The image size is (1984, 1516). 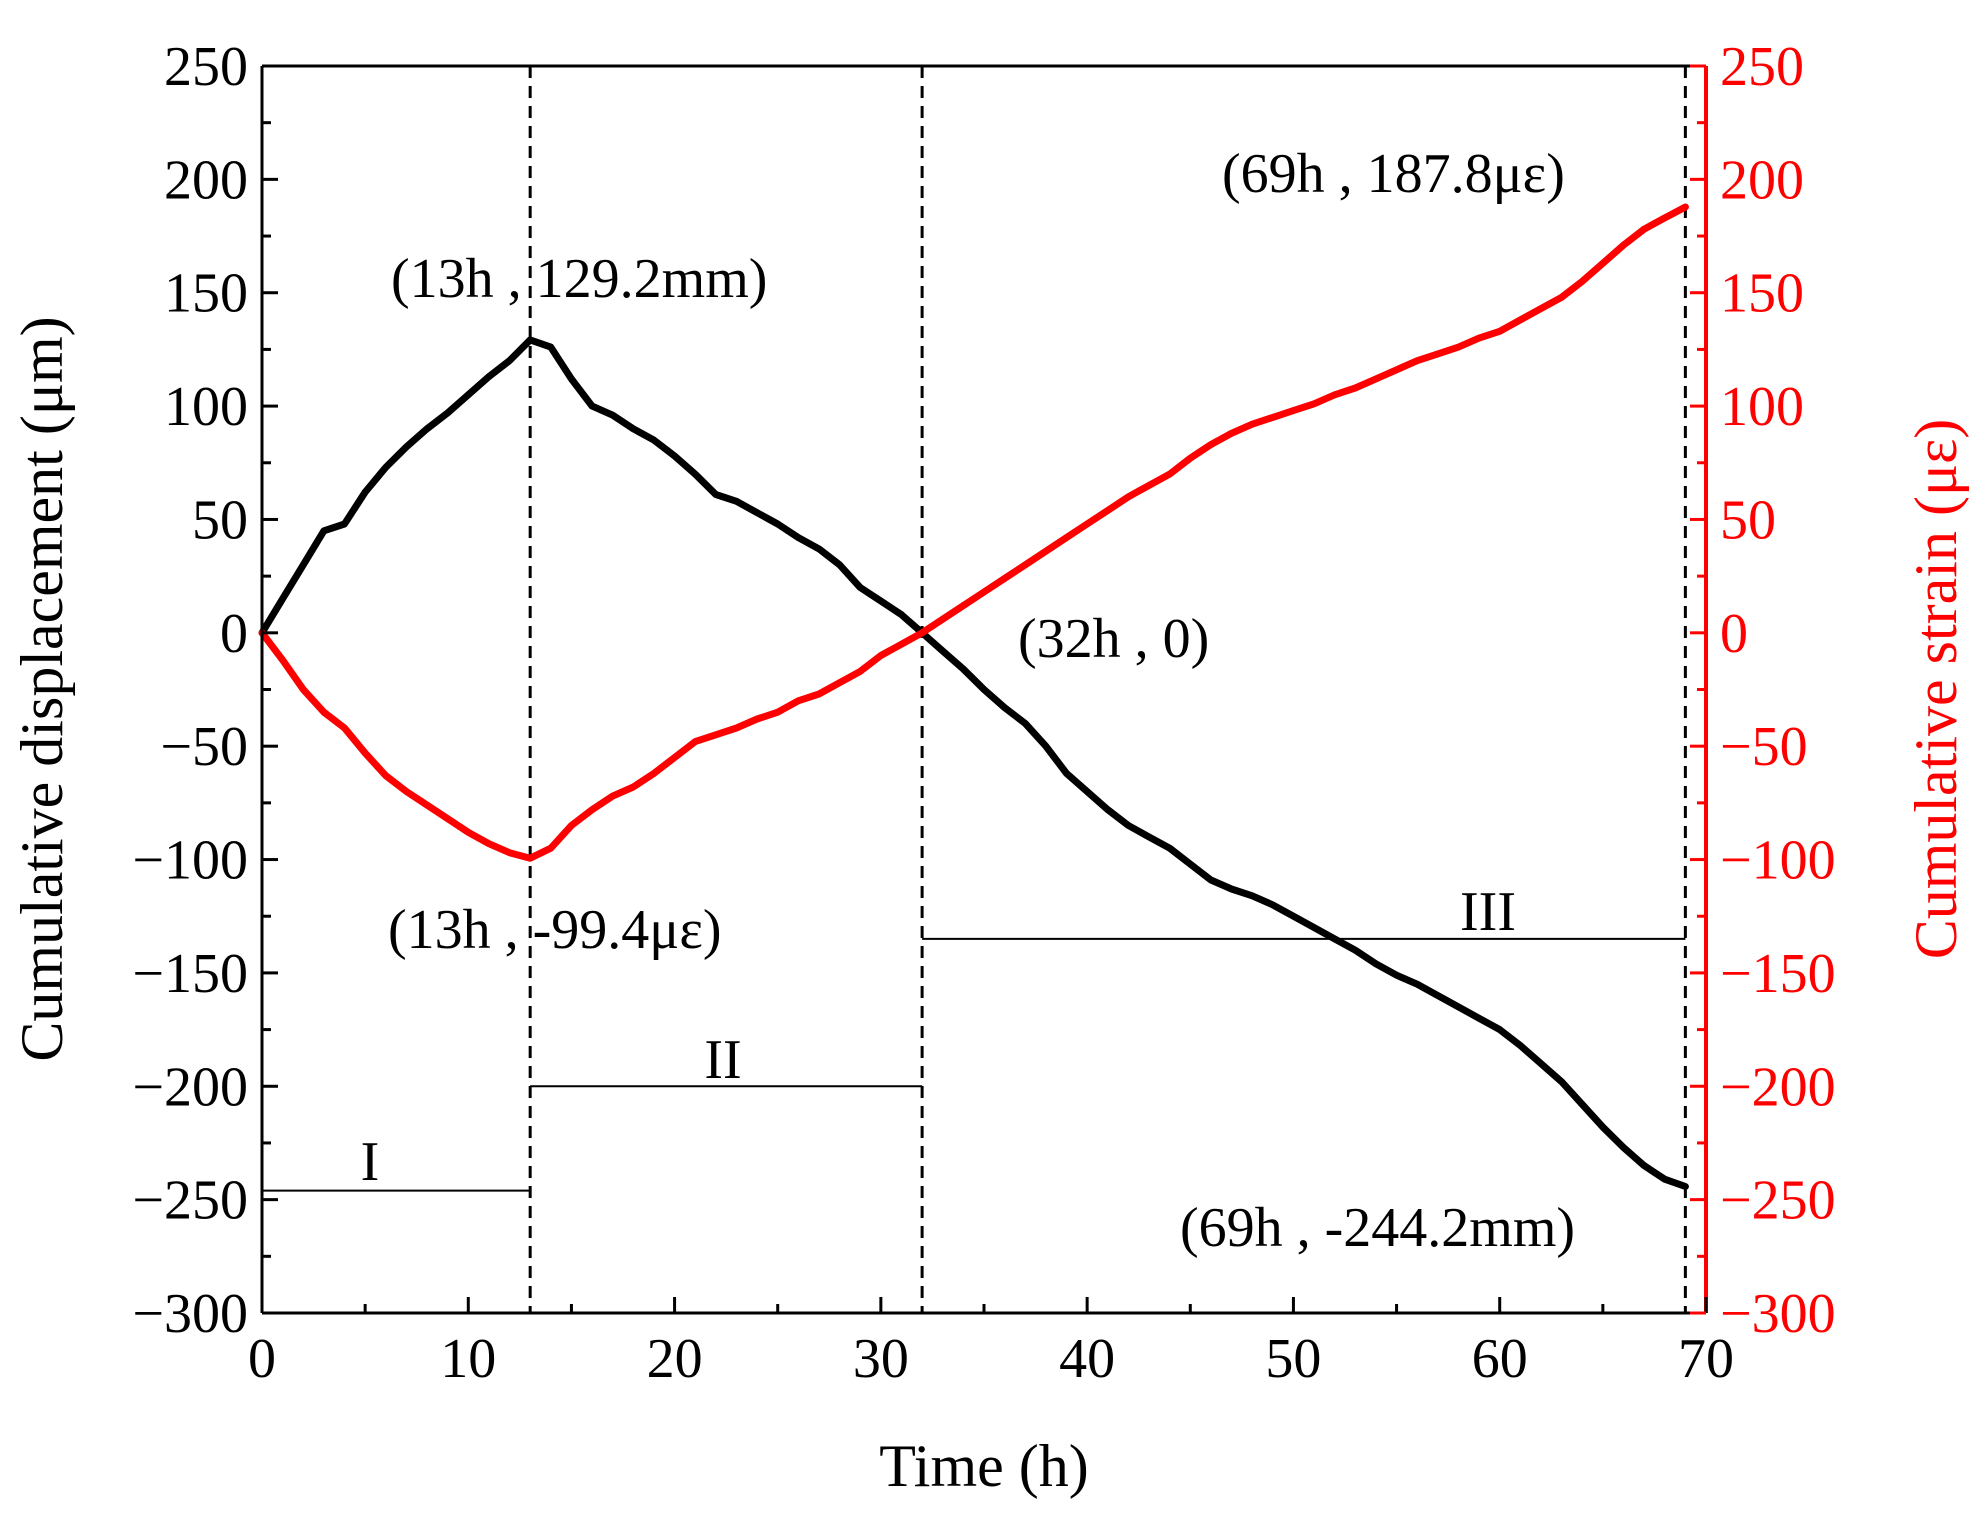 I want to click on x-tick-label: 30, so click(x=881, y=1359).